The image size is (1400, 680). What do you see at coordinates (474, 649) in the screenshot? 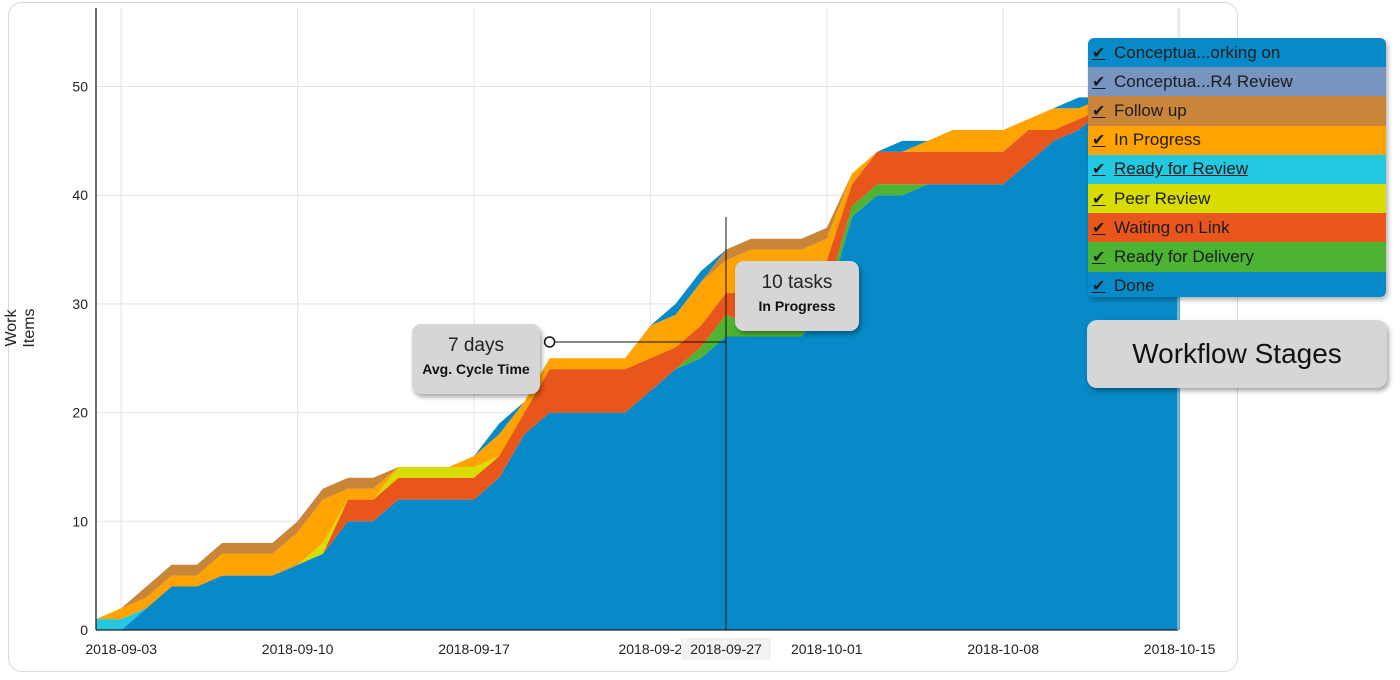
I see `x-tick-label: 2018-09-17` at bounding box center [474, 649].